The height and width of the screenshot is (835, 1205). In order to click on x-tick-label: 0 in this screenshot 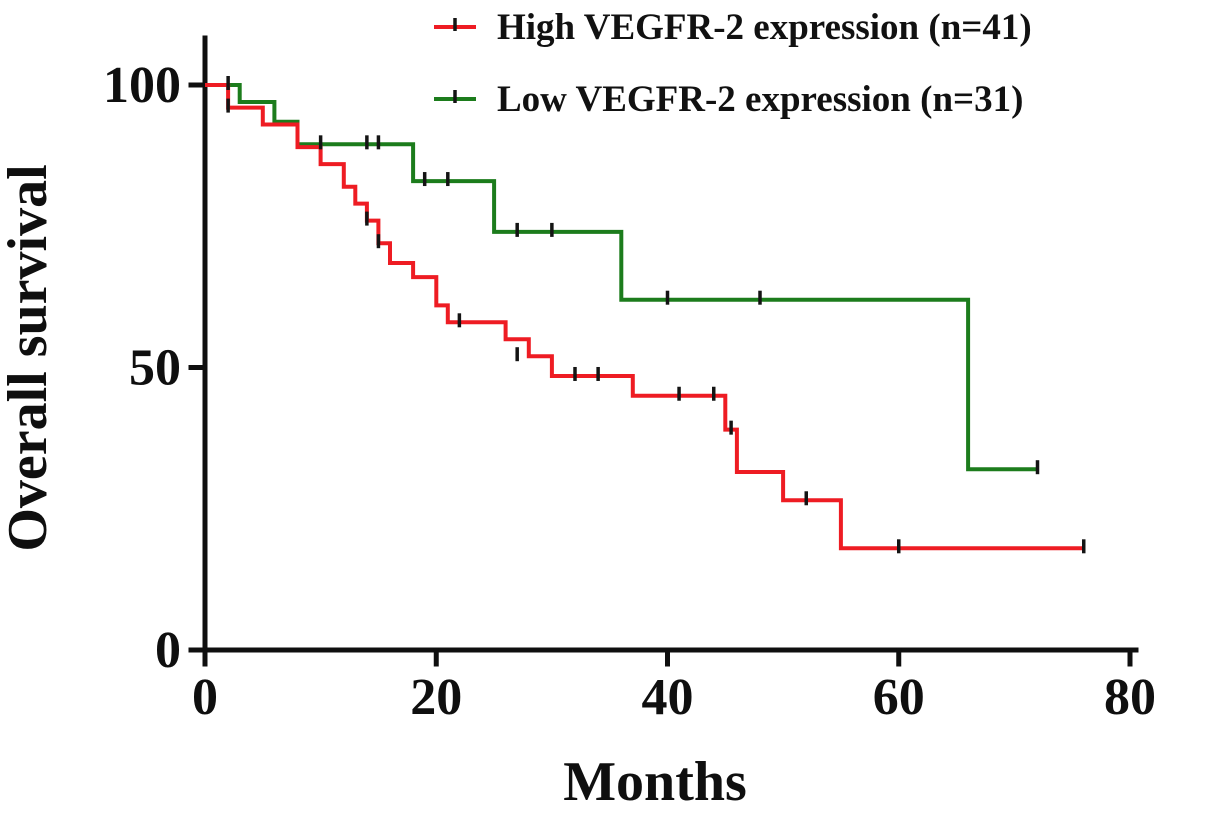, I will do `click(205, 697)`.